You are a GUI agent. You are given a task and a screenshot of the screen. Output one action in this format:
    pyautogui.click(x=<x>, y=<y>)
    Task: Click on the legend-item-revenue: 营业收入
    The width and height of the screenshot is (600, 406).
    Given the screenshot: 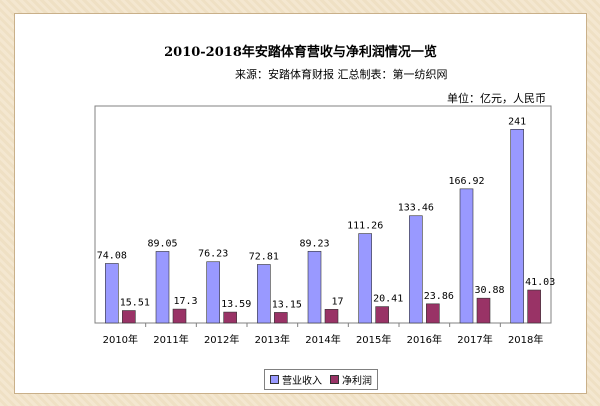 What is the action you would take?
    pyautogui.click(x=296, y=379)
    